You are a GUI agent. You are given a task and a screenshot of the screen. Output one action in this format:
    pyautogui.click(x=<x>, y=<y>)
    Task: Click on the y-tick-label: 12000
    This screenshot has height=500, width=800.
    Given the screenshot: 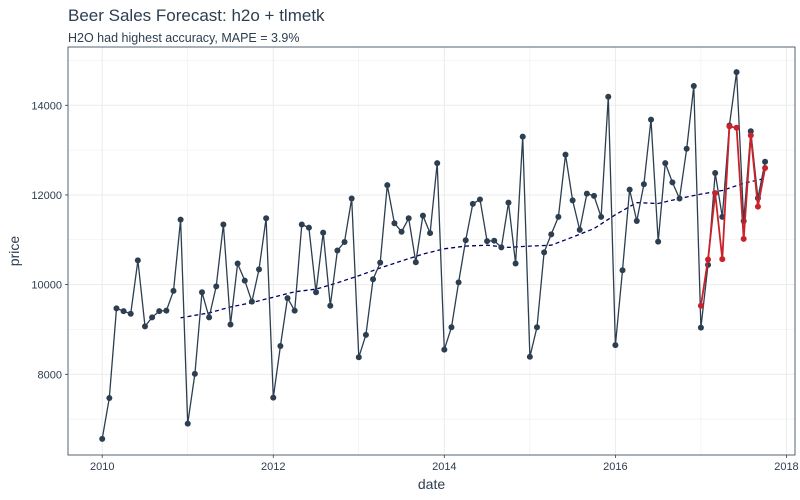 What is the action you would take?
    pyautogui.click(x=46, y=196)
    